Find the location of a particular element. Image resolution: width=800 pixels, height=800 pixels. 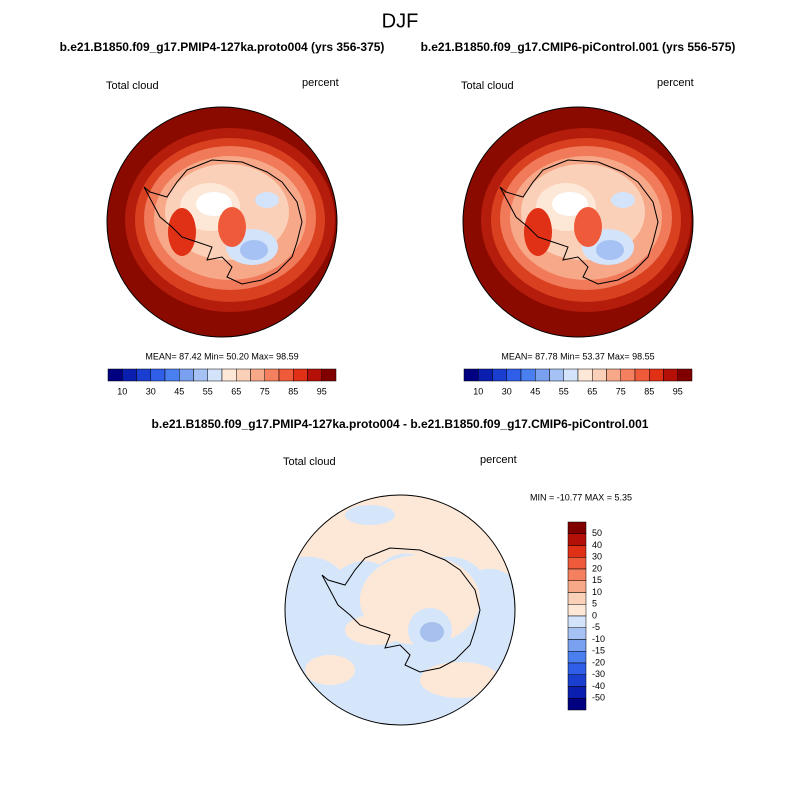

colorbar-label: 50 is located at coordinates (597, 533).